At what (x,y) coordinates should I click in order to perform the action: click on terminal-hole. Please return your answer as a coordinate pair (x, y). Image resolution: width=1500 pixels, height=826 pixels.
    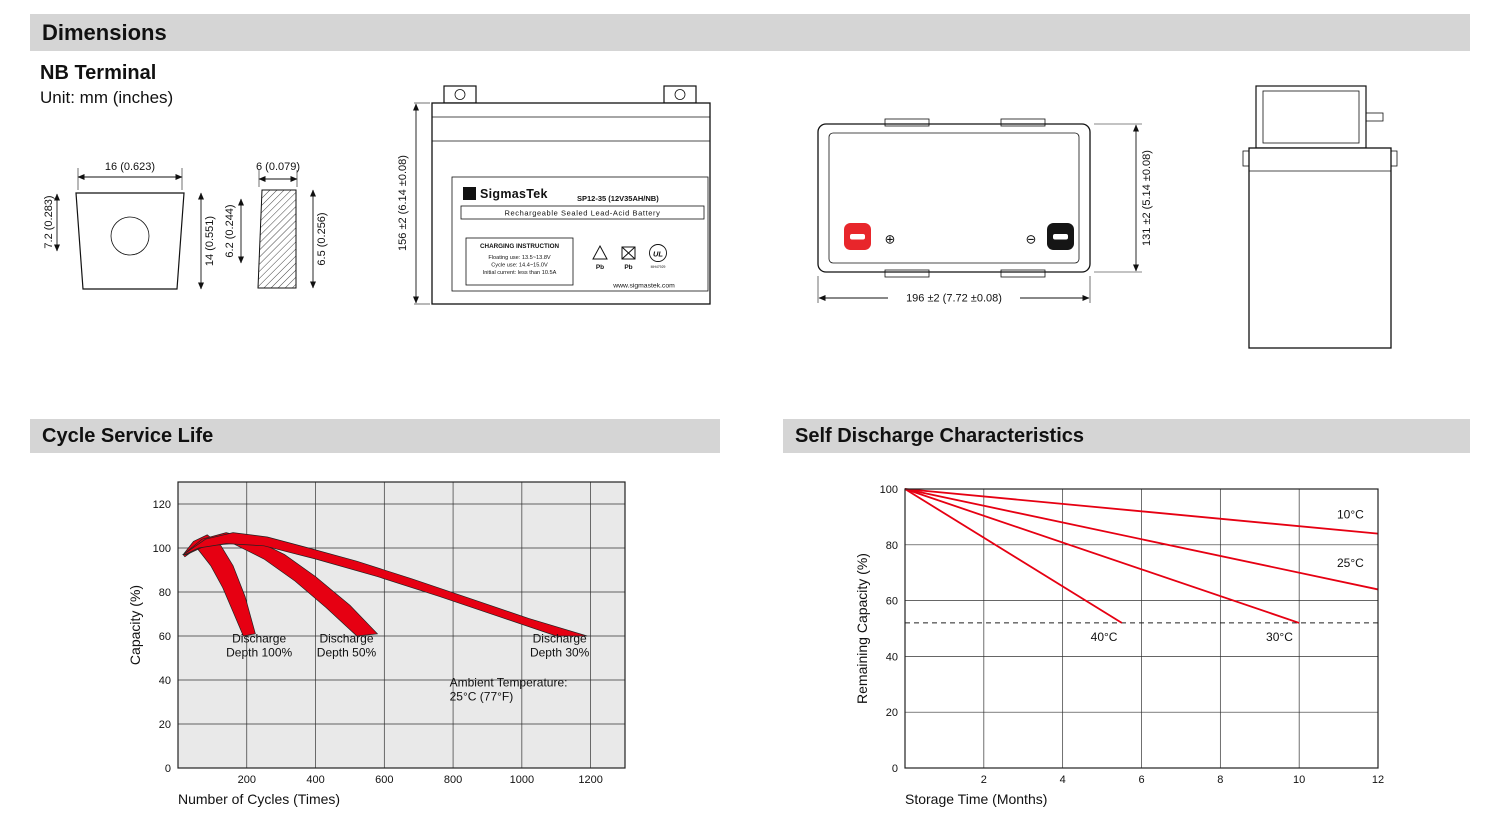
    Looking at the image, I should click on (130, 236).